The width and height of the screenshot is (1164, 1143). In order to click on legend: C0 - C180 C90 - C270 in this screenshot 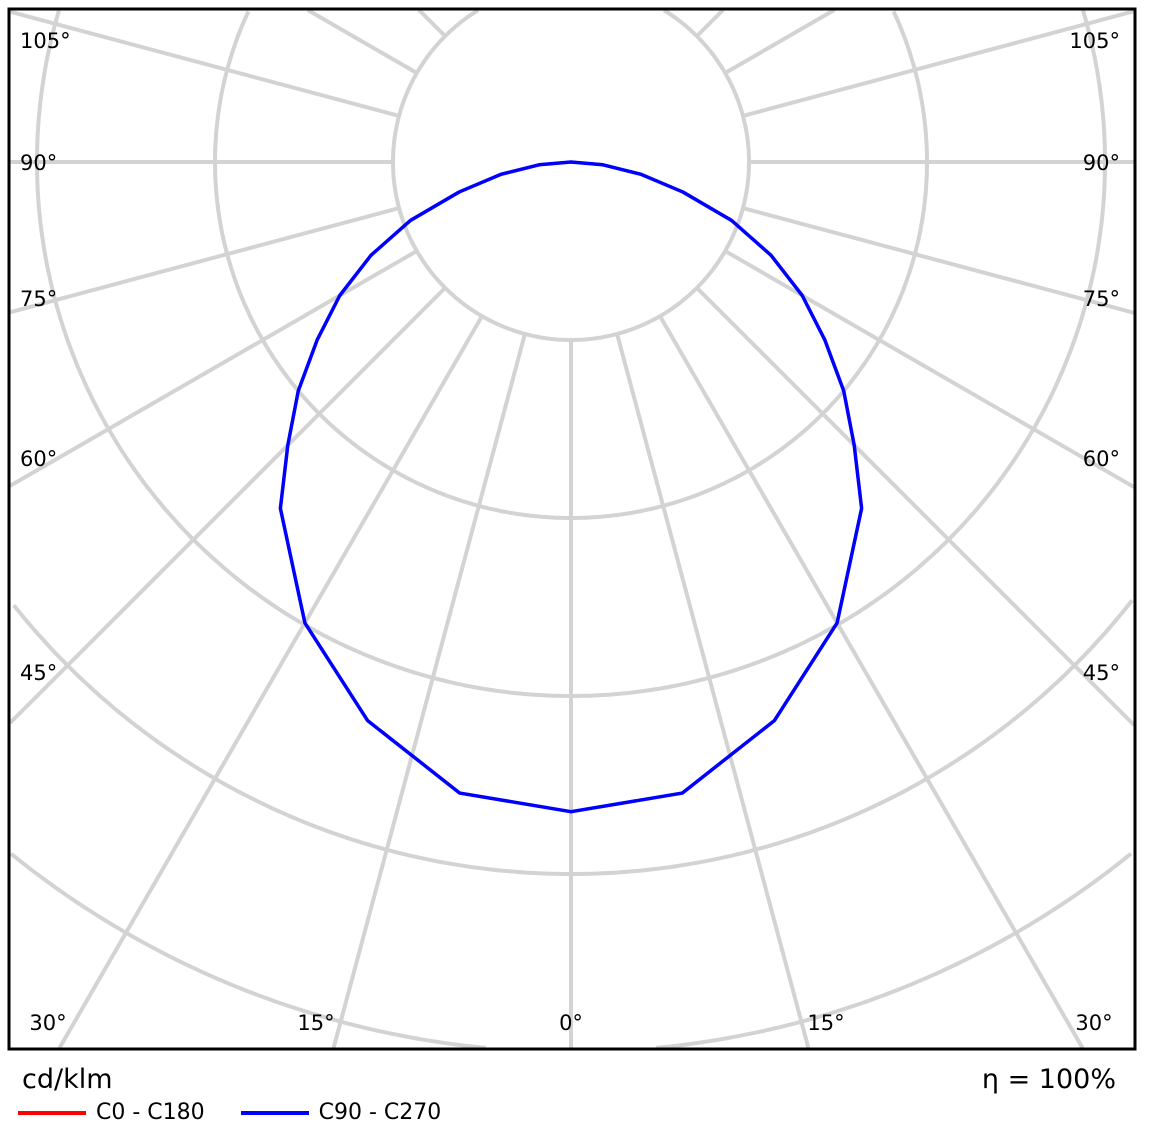, I will do `click(247, 1112)`.